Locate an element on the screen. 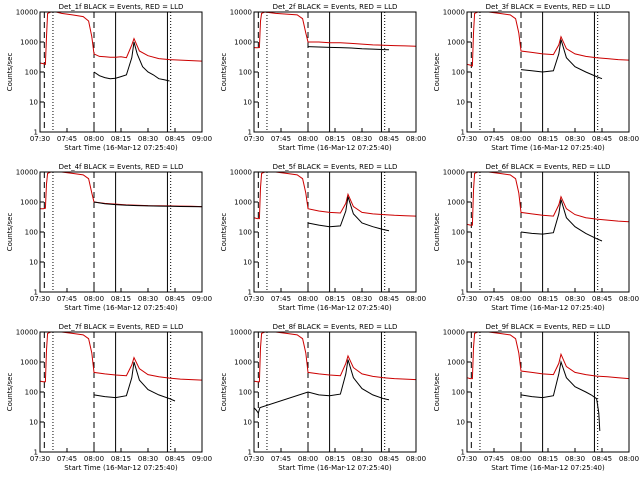 The image size is (640, 480). panel-title: Det_2f BLACK = Events, RED = LLD is located at coordinates (335, 7).